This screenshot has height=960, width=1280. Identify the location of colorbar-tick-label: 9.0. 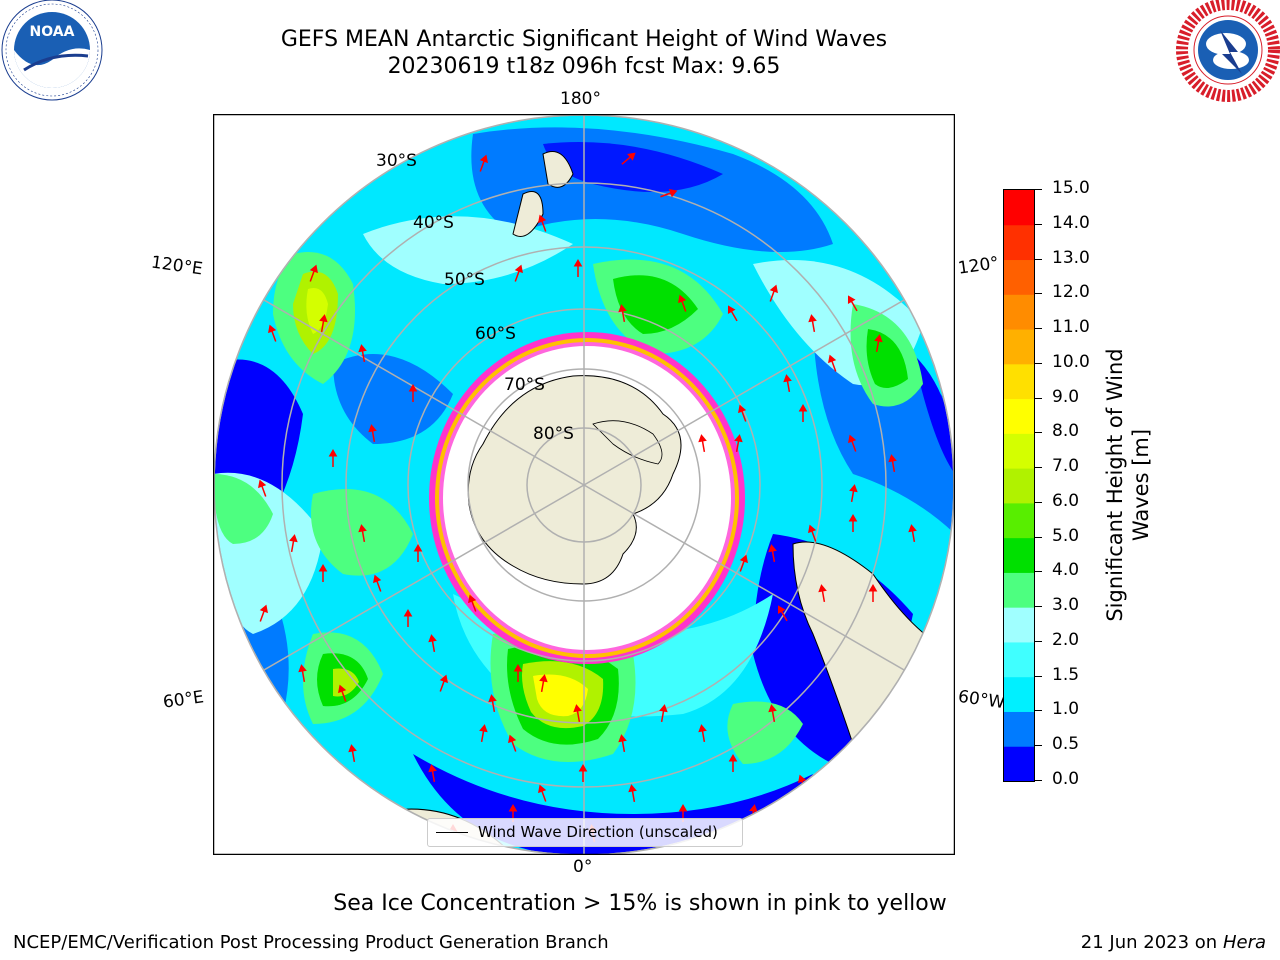
(1066, 396).